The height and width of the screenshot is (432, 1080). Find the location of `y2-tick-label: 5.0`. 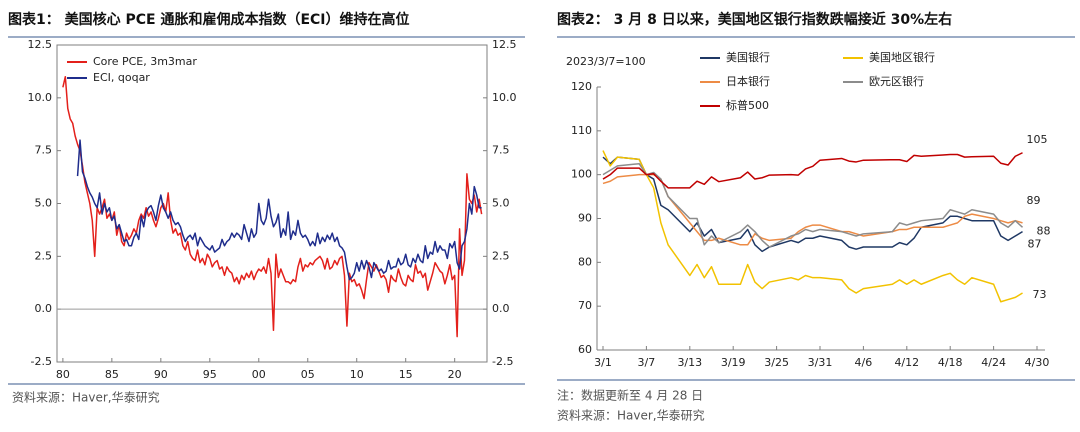

y2-tick-label: 5.0 is located at coordinates (501, 203).